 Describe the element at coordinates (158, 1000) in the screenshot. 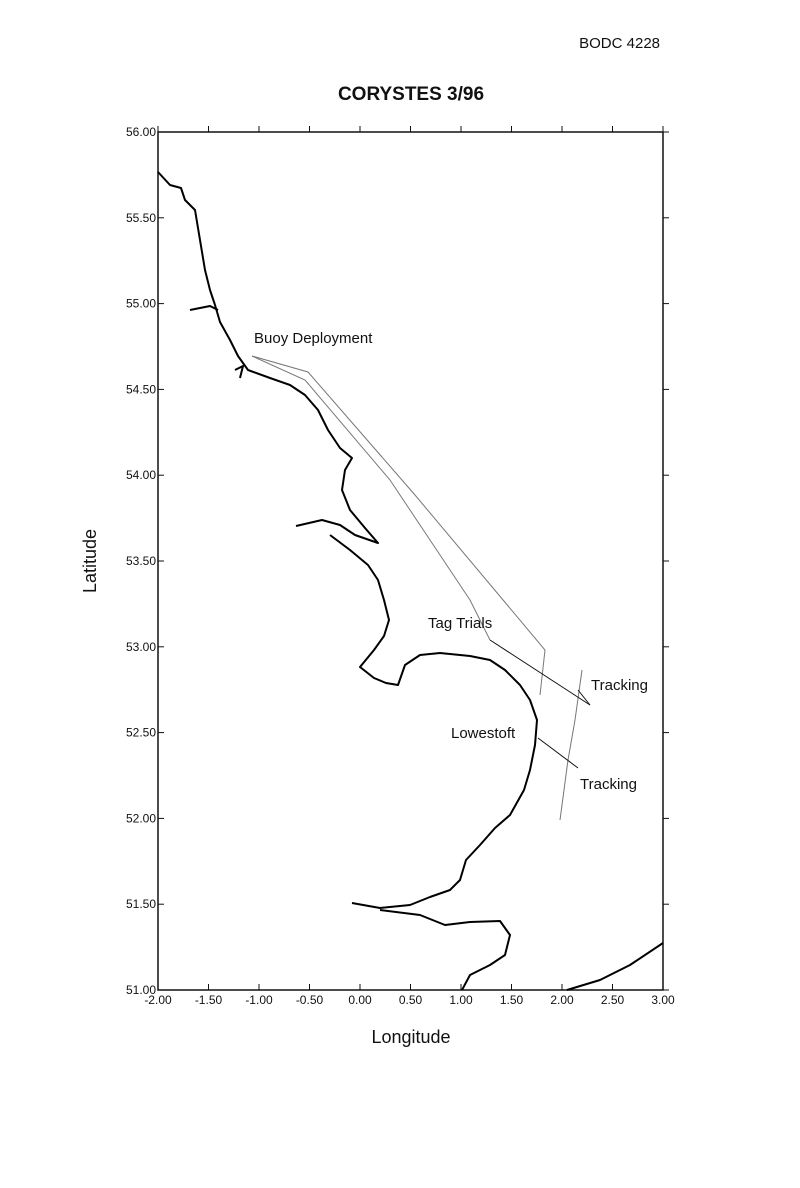

I see `x-tick-label: -2.00` at that location.